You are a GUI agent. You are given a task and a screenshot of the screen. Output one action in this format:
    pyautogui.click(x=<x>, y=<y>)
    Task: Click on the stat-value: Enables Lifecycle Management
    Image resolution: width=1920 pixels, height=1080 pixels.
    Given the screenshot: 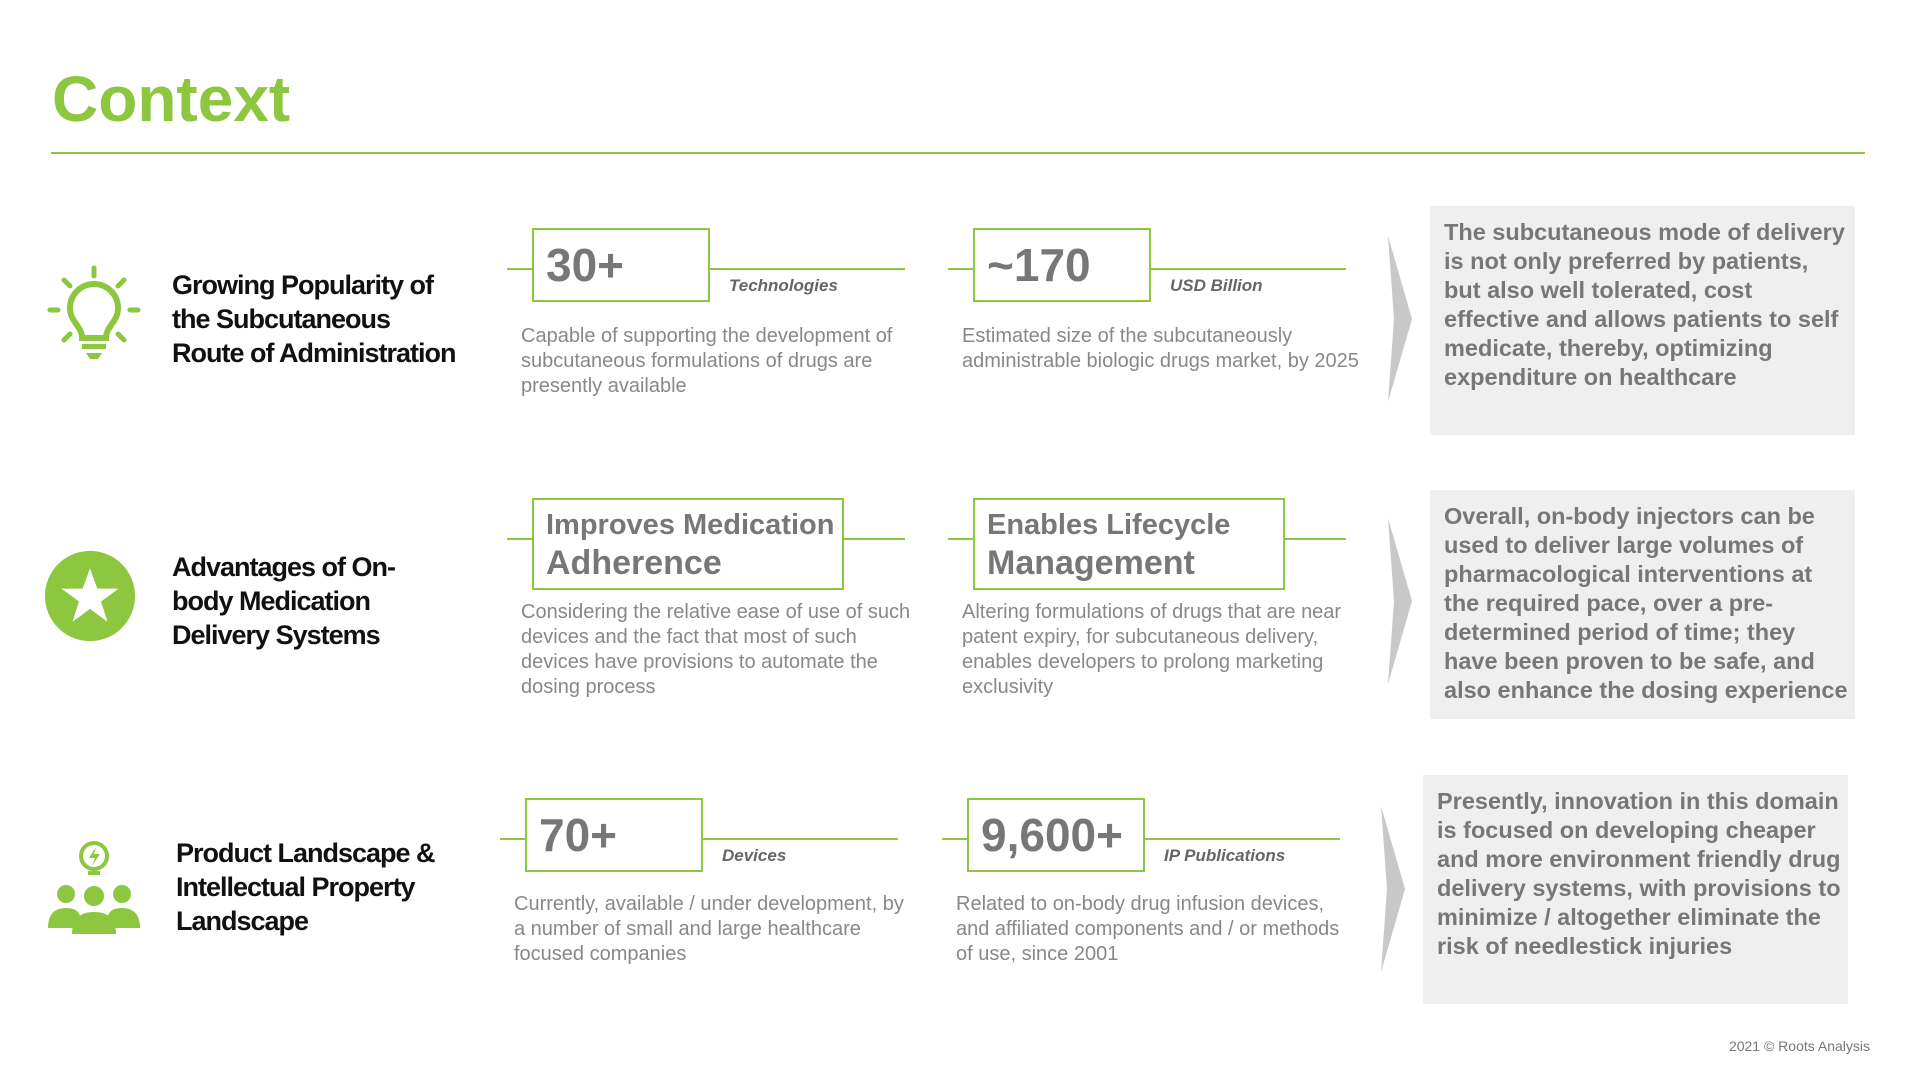 What is the action you would take?
    pyautogui.click(x=1129, y=544)
    